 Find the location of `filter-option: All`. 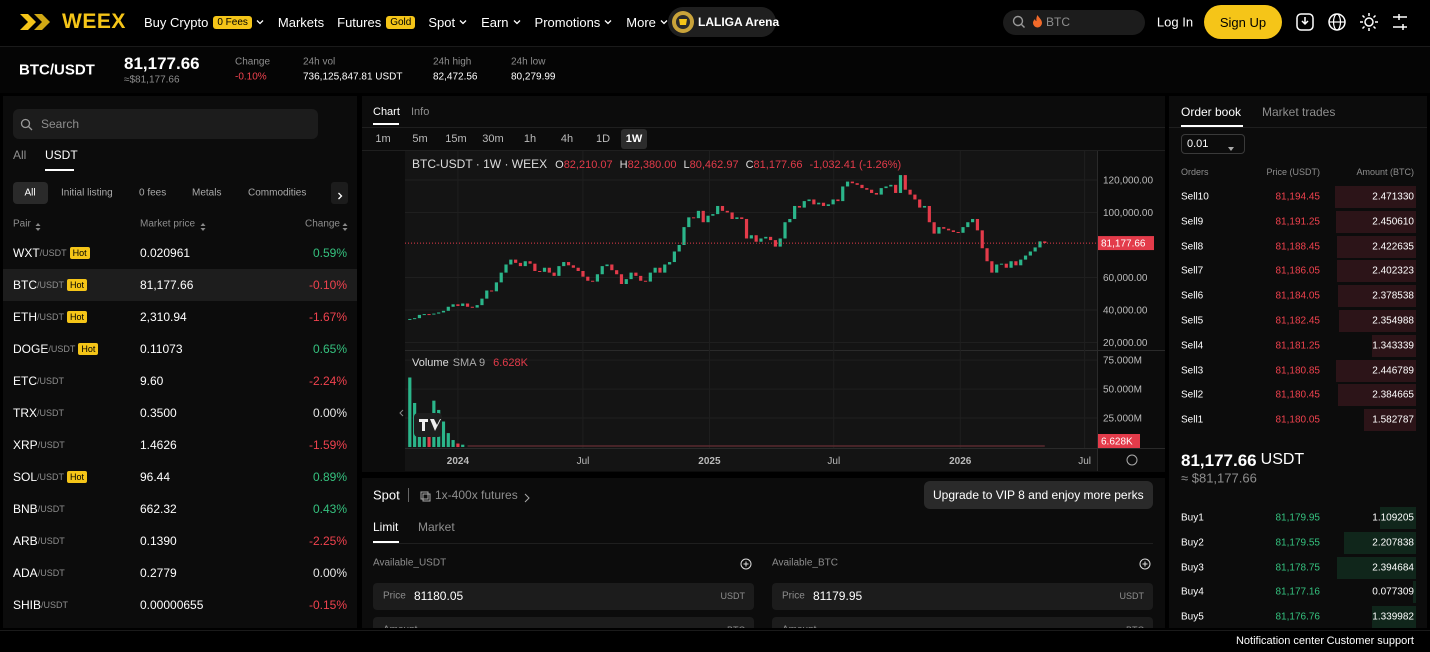

filter-option: All is located at coordinates (30, 193).